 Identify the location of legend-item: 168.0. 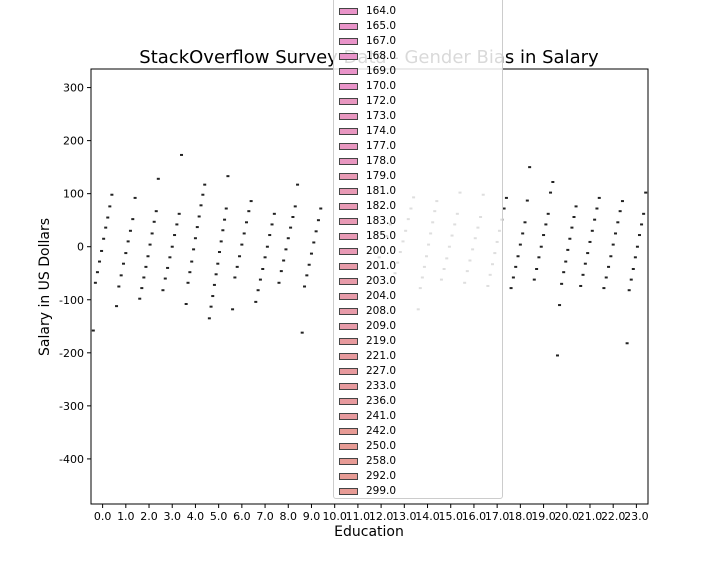
(367, 56).